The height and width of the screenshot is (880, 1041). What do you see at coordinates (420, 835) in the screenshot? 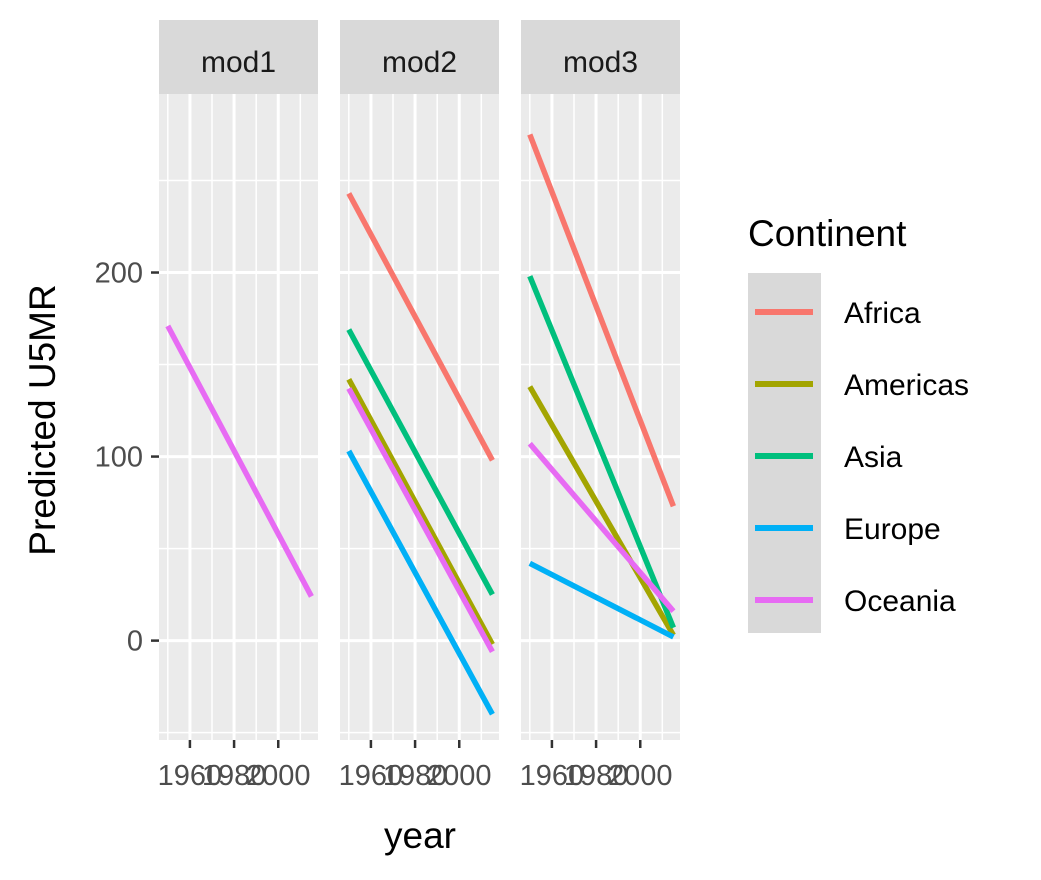
I see `x-axis-title: year` at bounding box center [420, 835].